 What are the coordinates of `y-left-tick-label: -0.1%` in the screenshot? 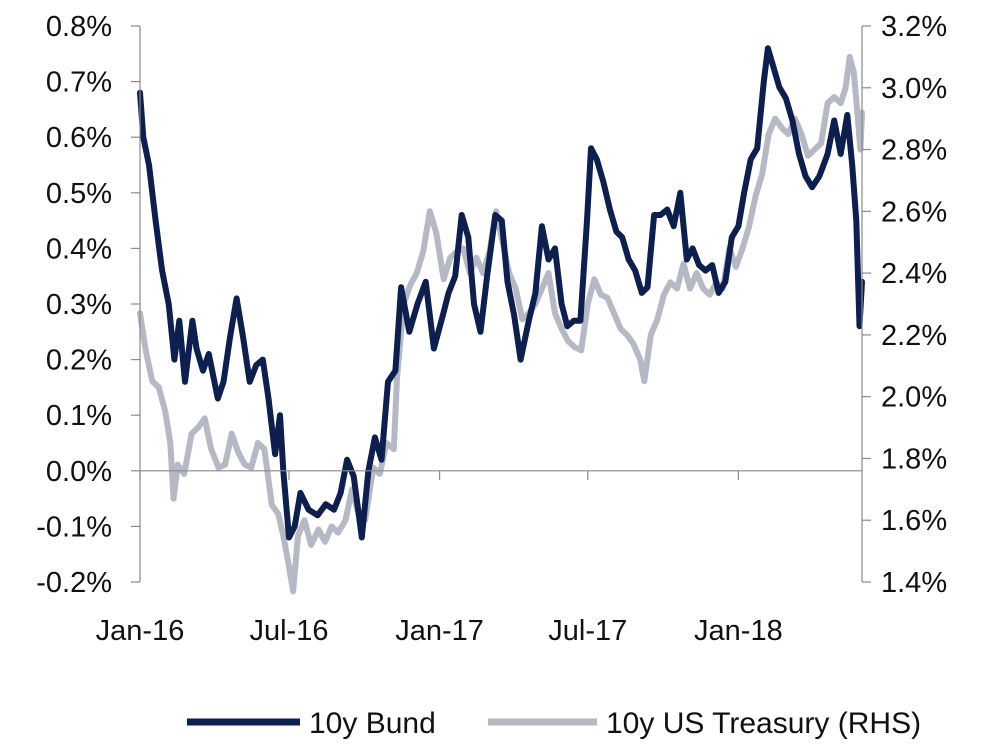 It's located at (74, 527).